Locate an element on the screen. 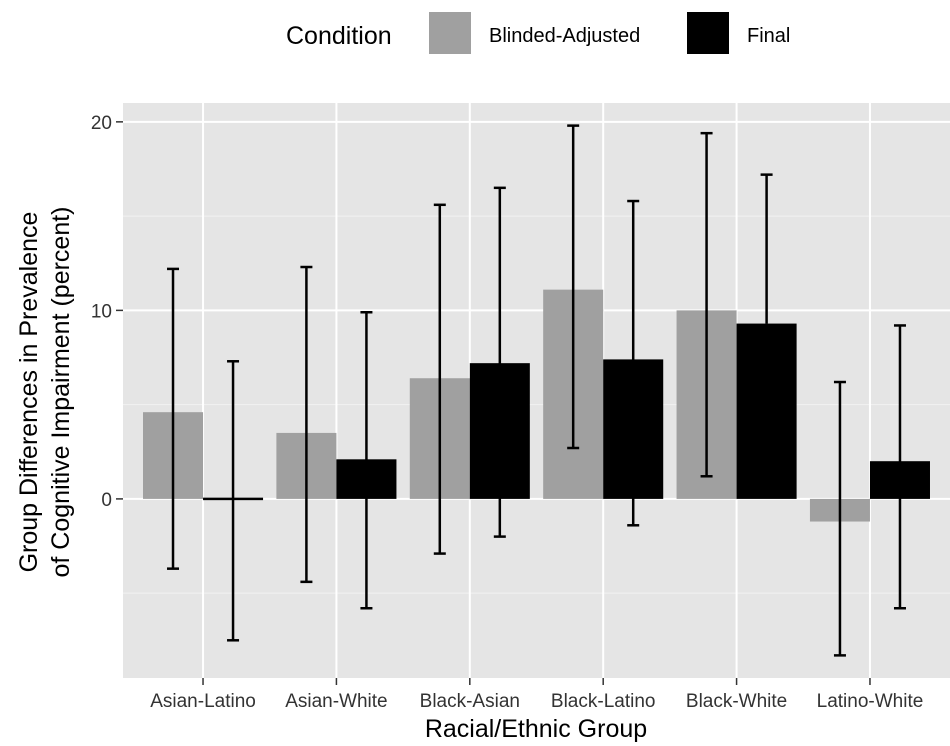 Image resolution: width=950 pixels, height=746 pixels. x-tick-label-2: Black-Asian is located at coordinates (470, 701).